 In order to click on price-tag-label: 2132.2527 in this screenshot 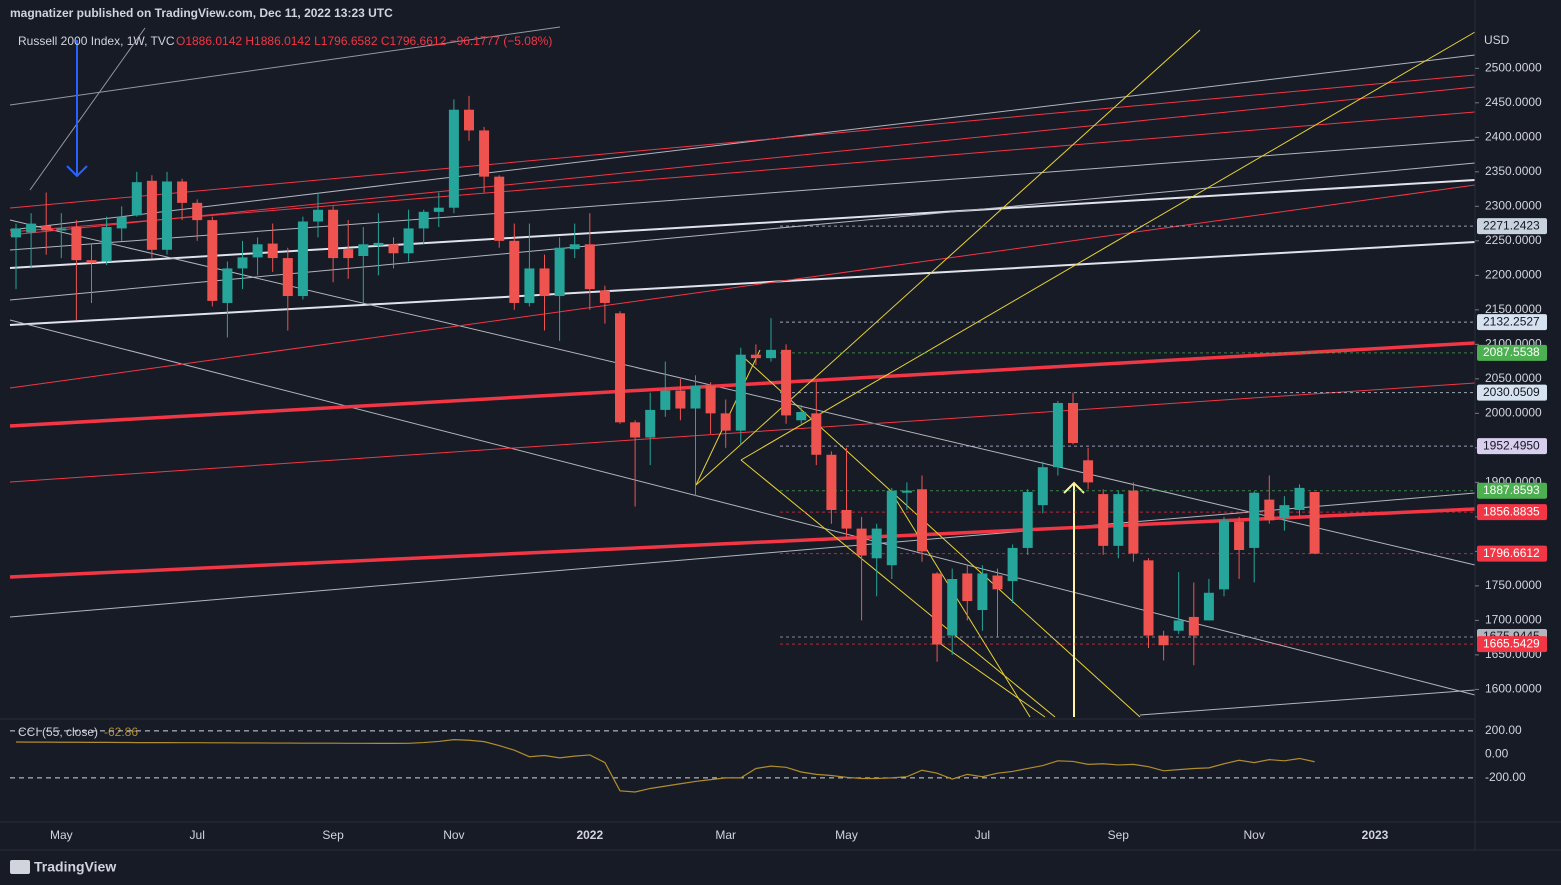, I will do `click(1511, 321)`.